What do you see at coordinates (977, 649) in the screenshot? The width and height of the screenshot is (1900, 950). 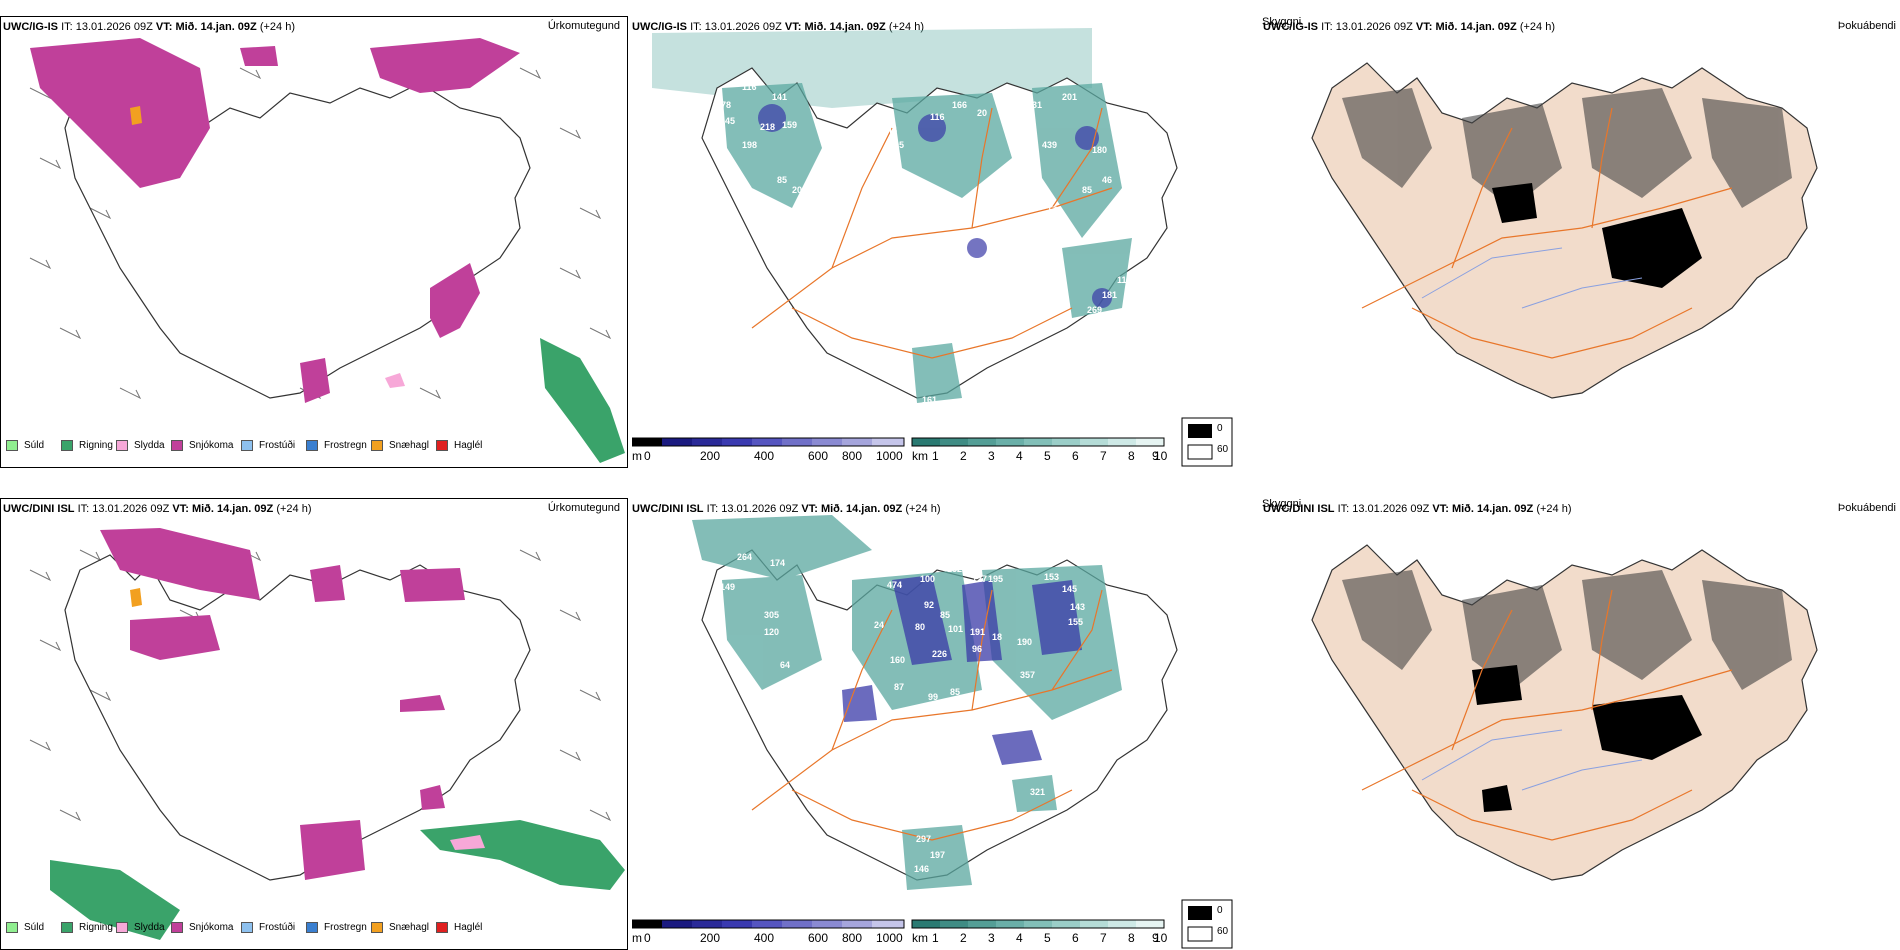 I see `svg-text: 96` at bounding box center [977, 649].